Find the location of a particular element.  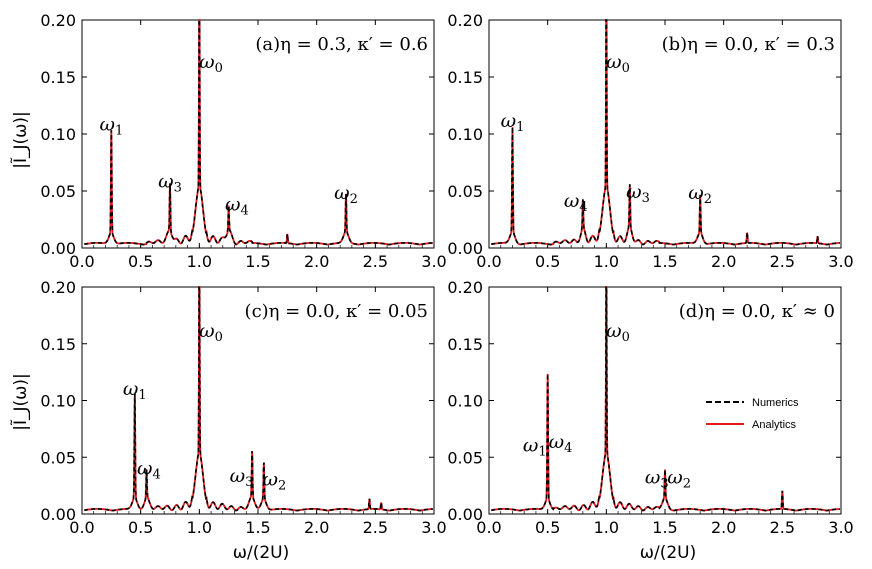

x-axis-label-right: ω/(2U) is located at coordinates (668, 553).